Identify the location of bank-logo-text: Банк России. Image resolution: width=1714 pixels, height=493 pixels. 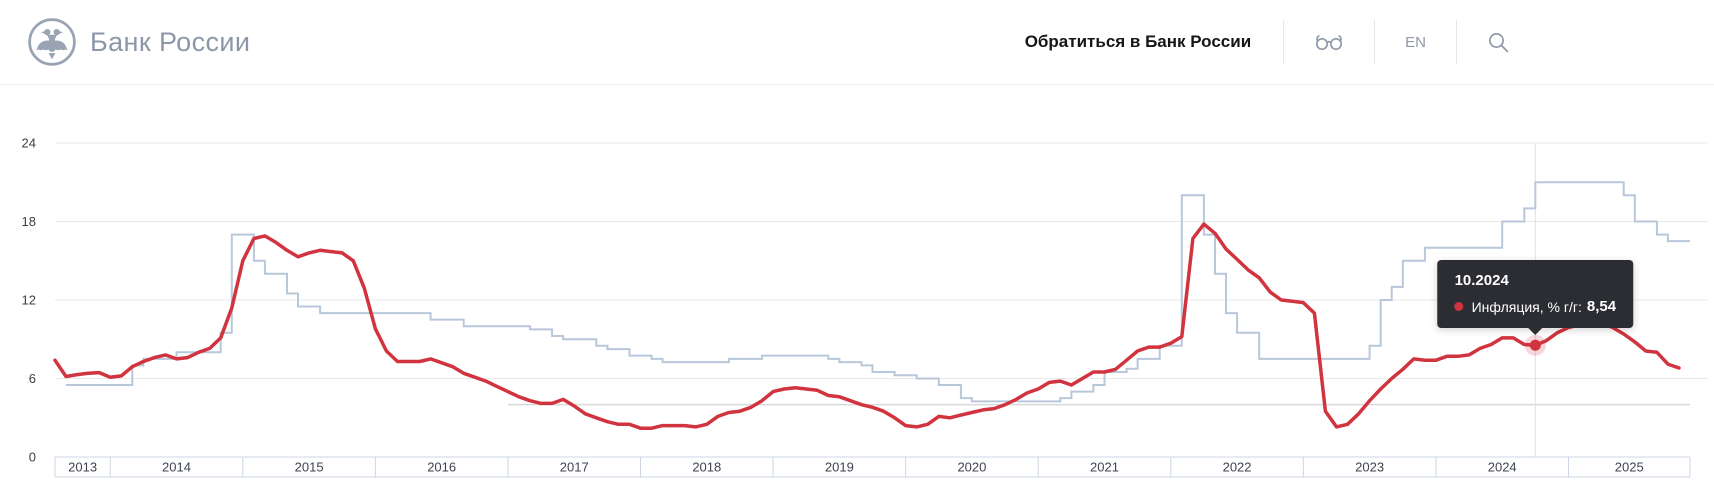
(170, 41).